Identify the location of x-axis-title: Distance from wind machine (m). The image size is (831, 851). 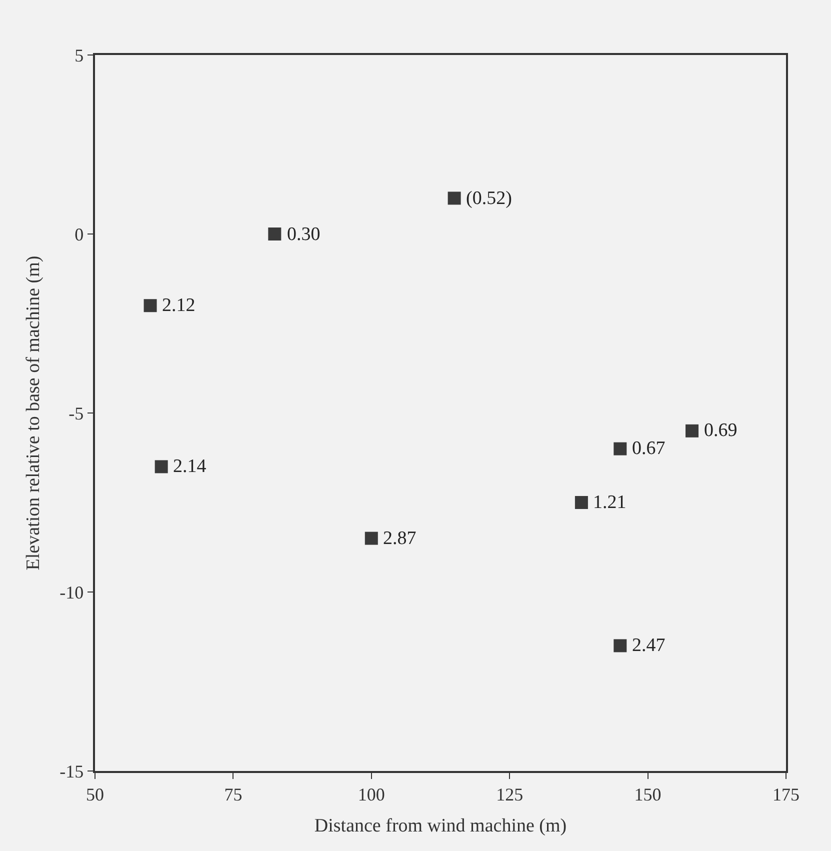
(440, 826).